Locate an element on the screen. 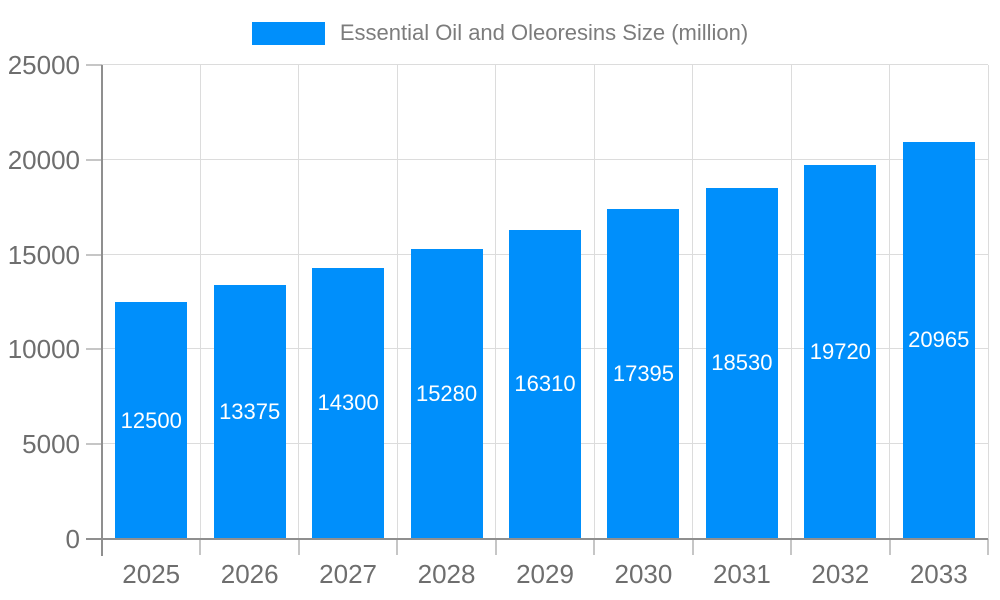  bar-value-label: 19720 is located at coordinates (840, 352).